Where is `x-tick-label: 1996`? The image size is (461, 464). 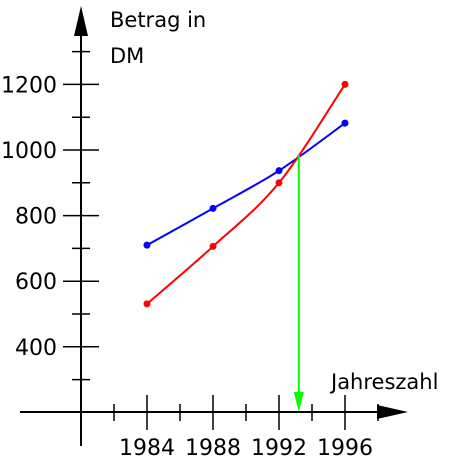 x-tick-label: 1996 is located at coordinates (345, 448).